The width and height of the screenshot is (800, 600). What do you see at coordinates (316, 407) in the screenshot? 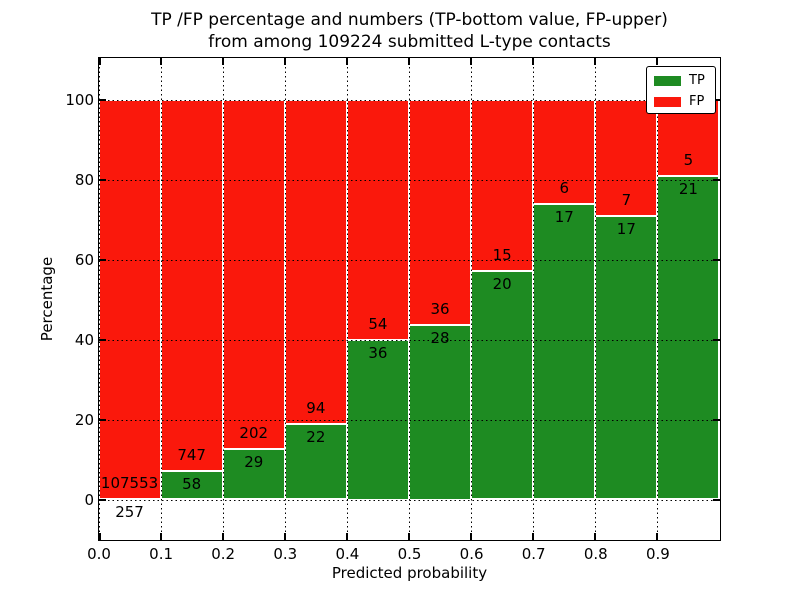
I see `fp-count-label: 94` at bounding box center [316, 407].